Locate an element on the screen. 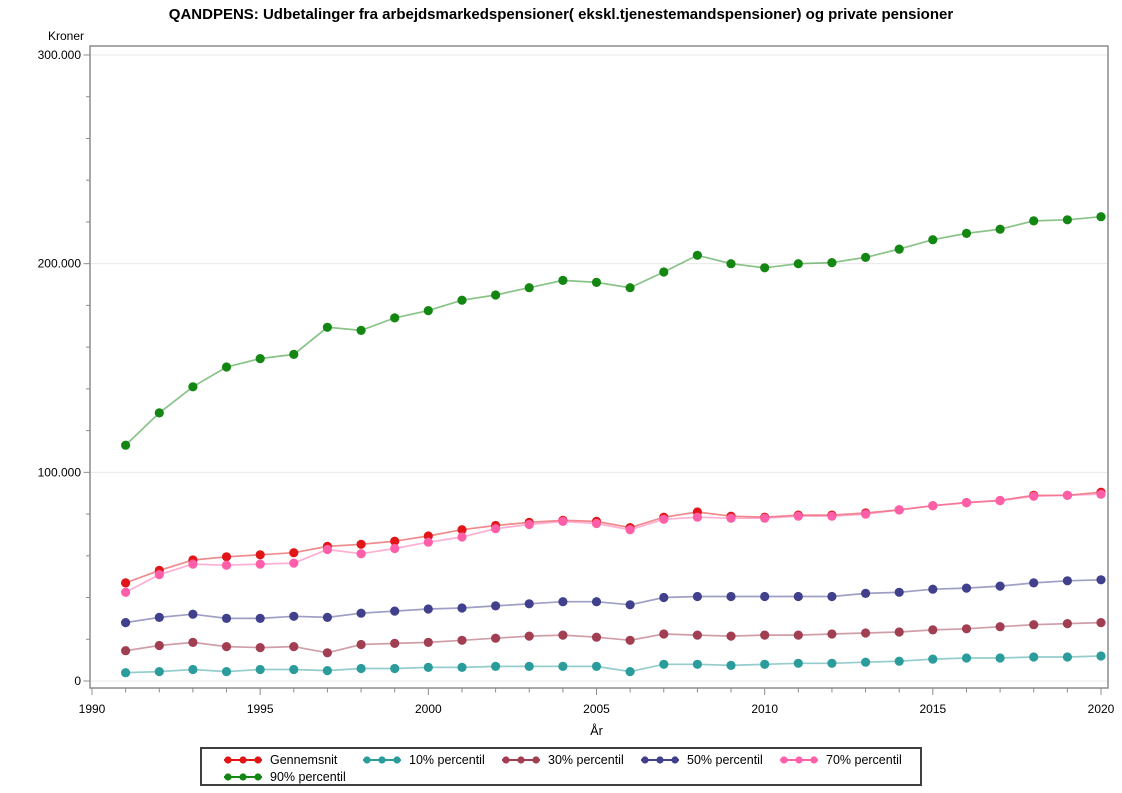  legend-item: 10% percentil is located at coordinates (430, 760).